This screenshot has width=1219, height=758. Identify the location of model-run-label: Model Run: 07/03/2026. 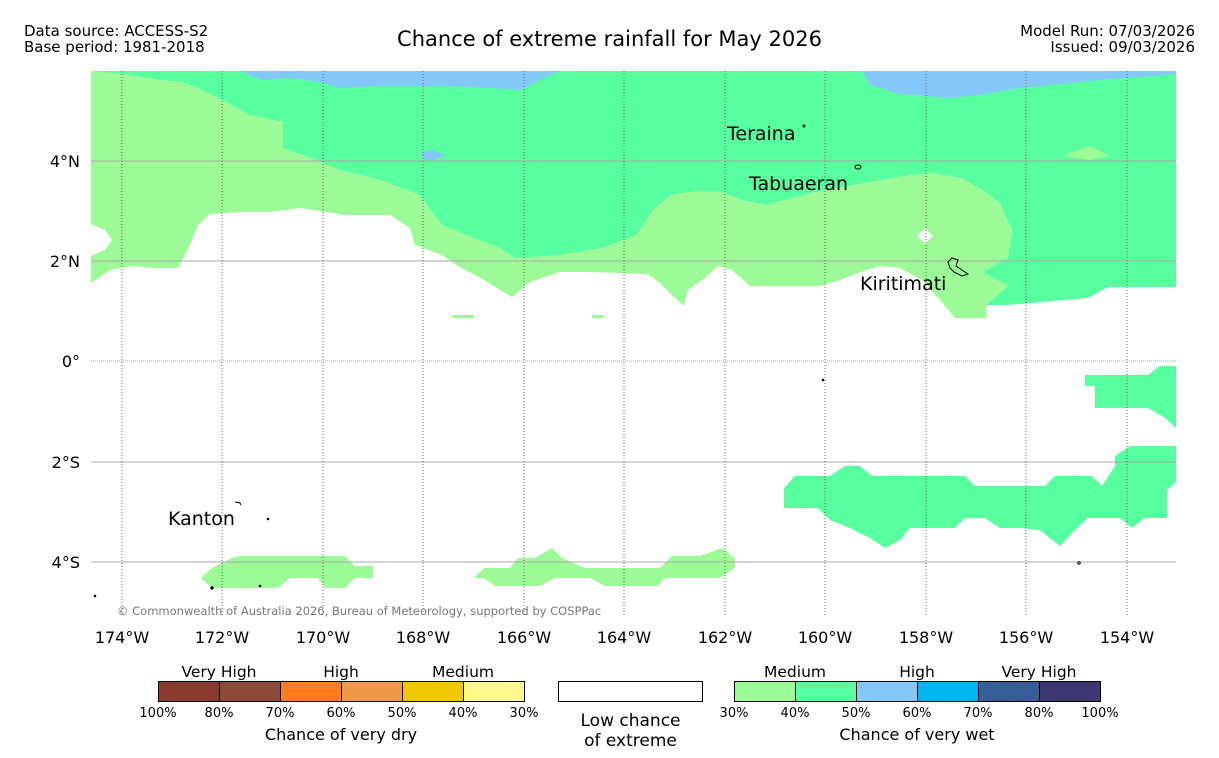
(1107, 31).